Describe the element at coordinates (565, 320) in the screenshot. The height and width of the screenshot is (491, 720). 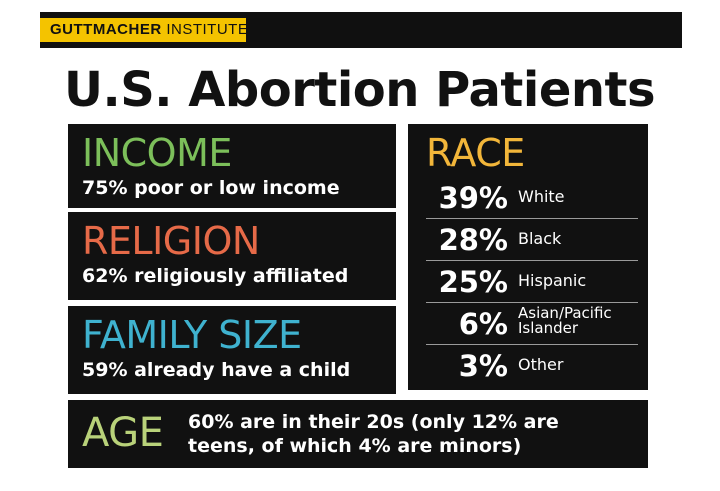
I see `race-label: Asian/Pacific Islander` at that location.